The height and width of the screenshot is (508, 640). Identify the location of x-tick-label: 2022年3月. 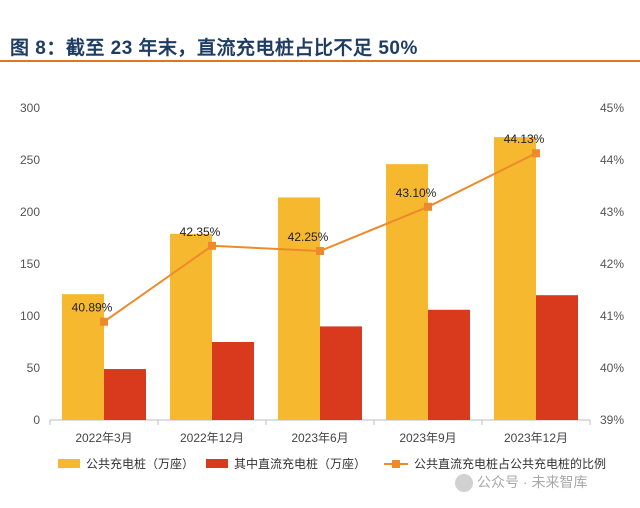
(103, 438).